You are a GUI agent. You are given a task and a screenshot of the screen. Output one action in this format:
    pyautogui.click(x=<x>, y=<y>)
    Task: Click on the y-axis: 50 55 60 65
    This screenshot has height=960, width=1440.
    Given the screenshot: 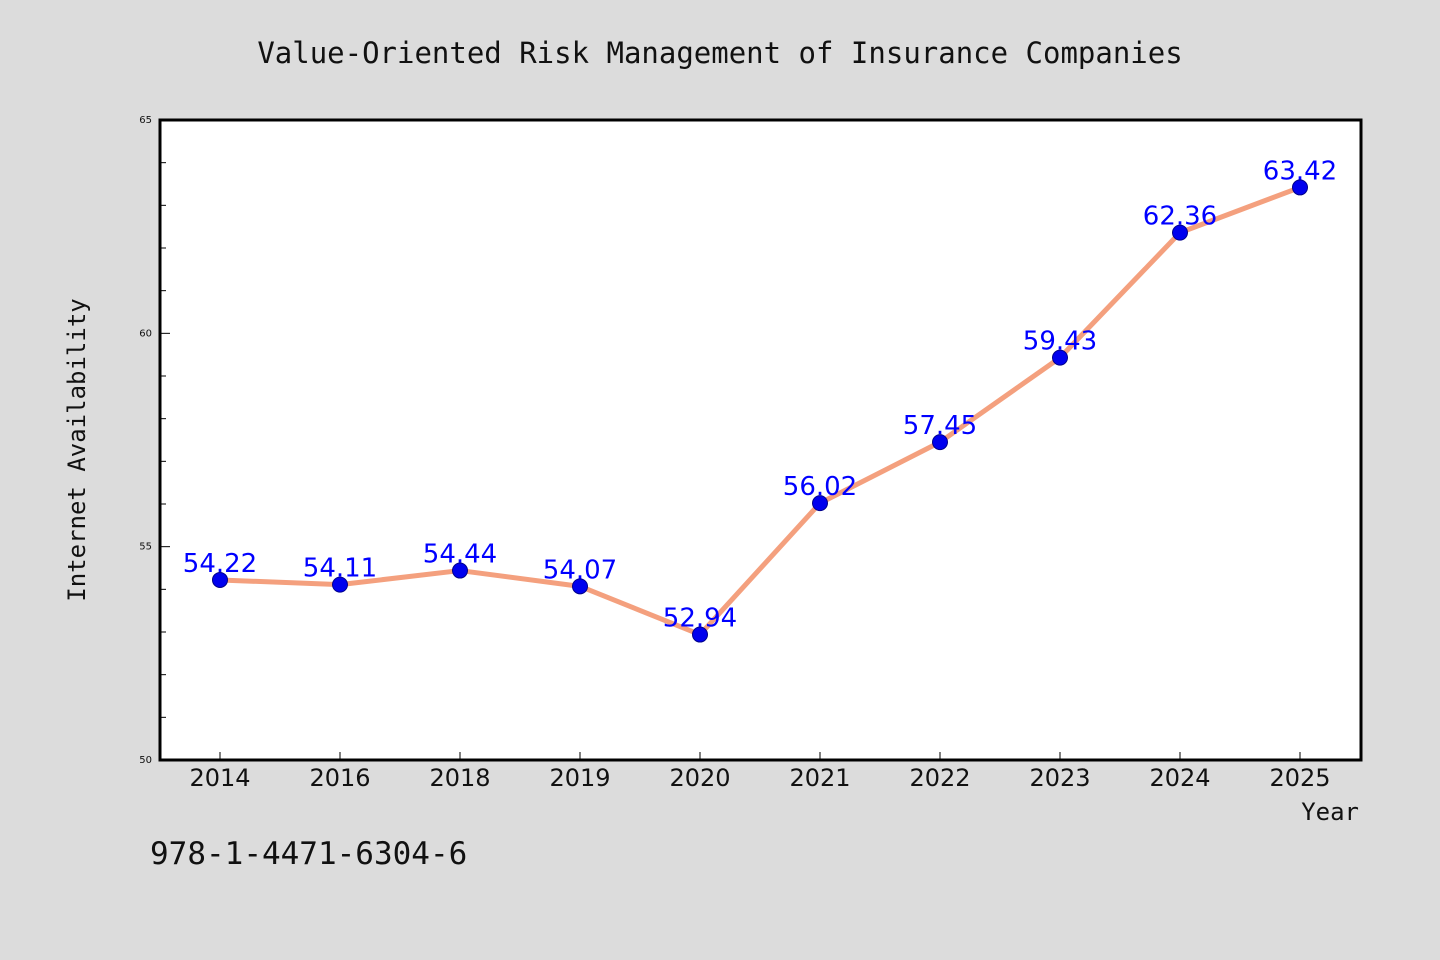 What is the action you would take?
    pyautogui.click(x=154, y=440)
    